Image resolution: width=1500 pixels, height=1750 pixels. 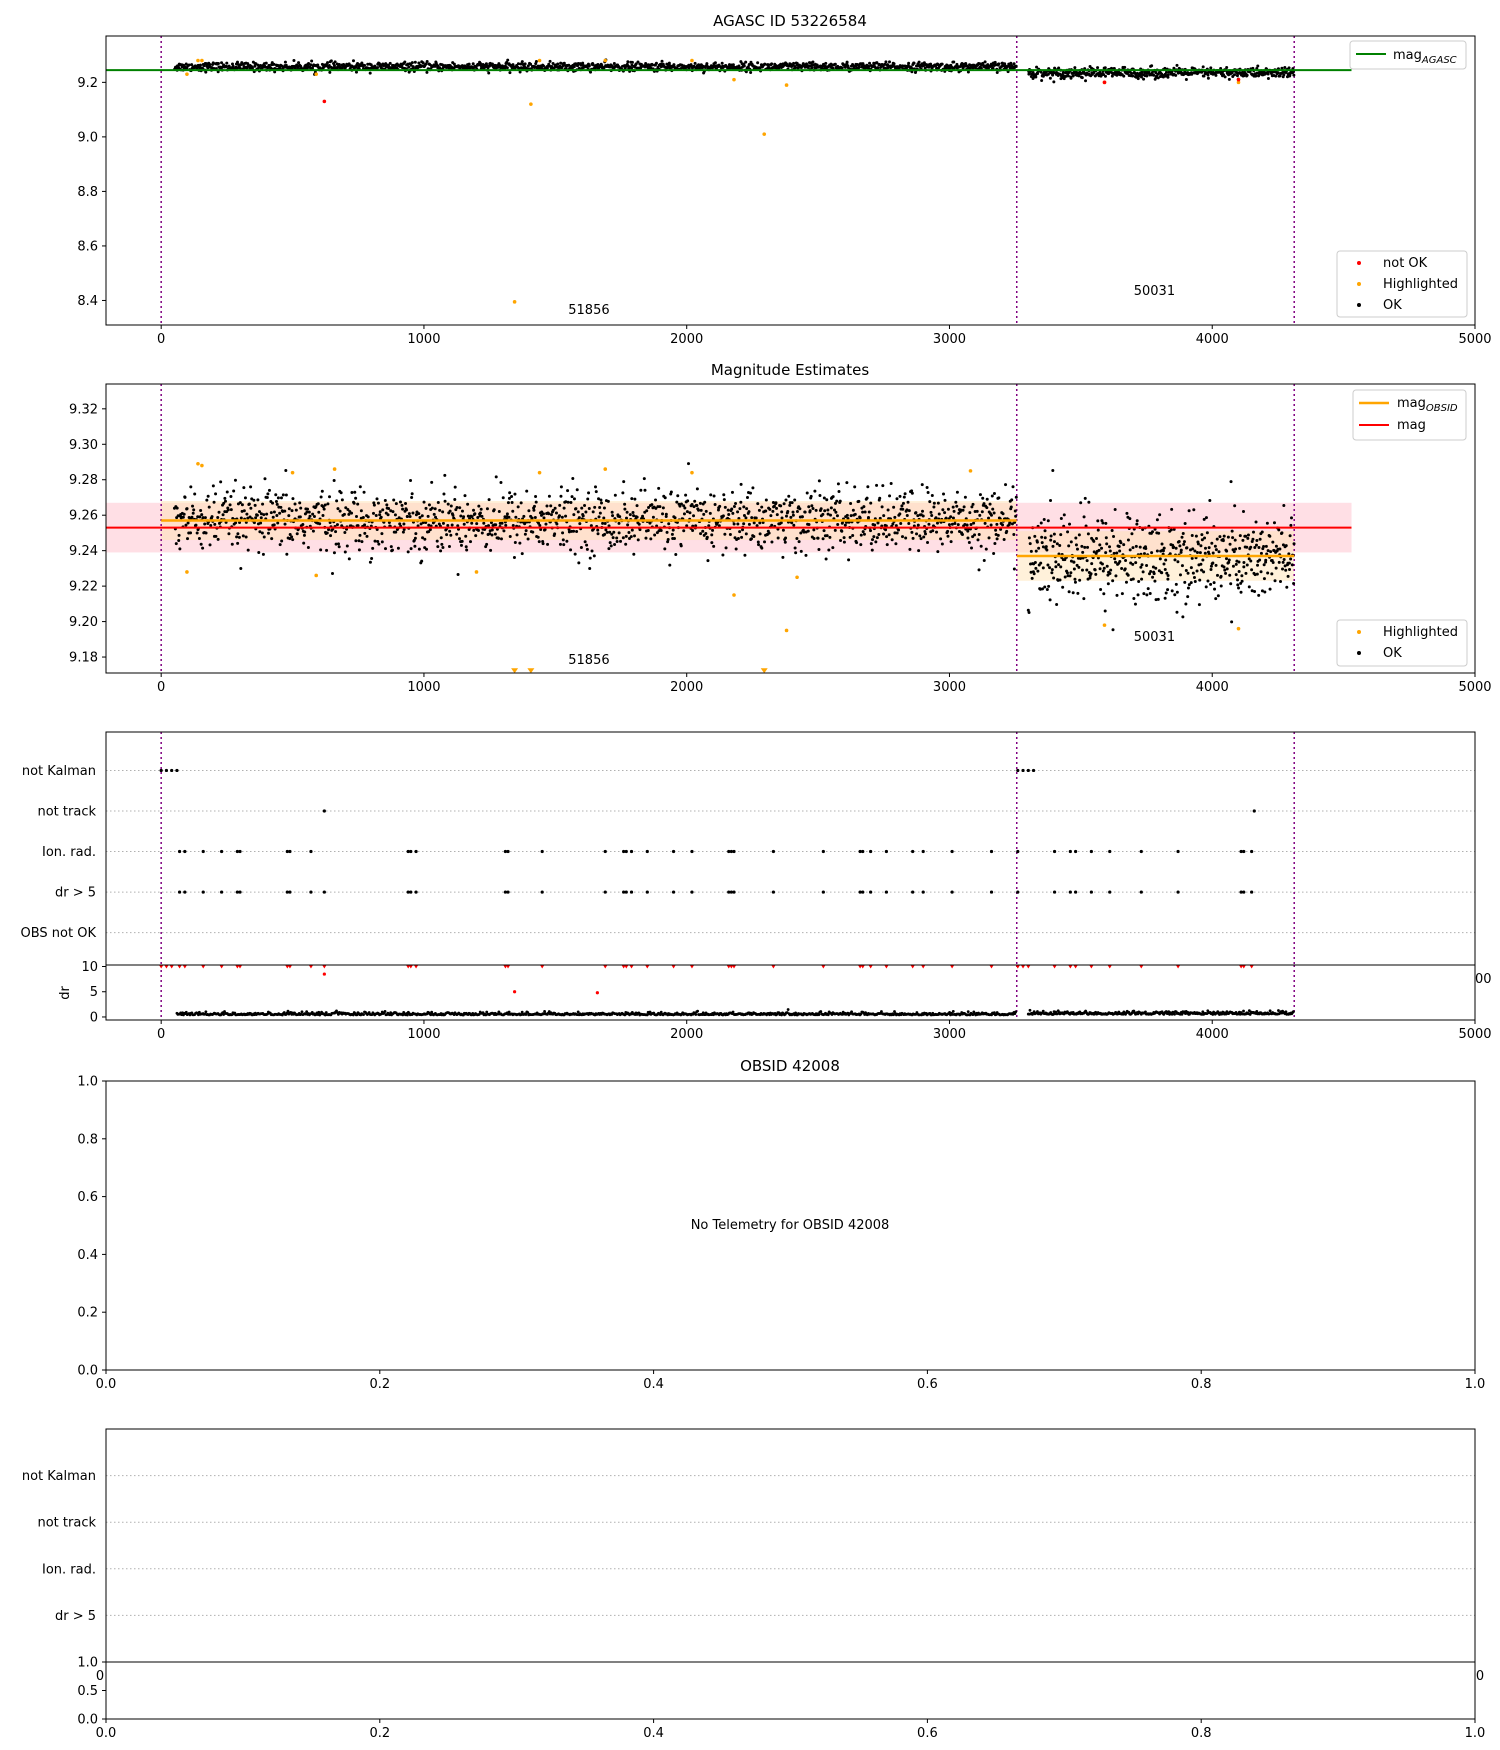 I want to click on panel2-plot-area, so click(x=729, y=529).